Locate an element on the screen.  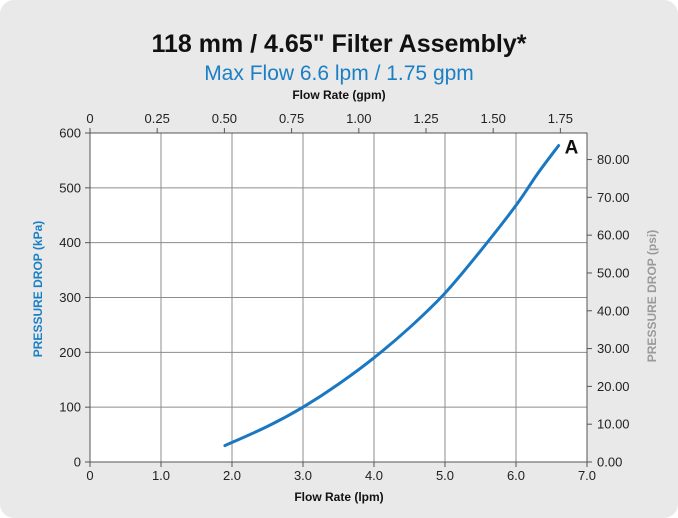
y2-tick-label: 60.00 is located at coordinates (613, 235).